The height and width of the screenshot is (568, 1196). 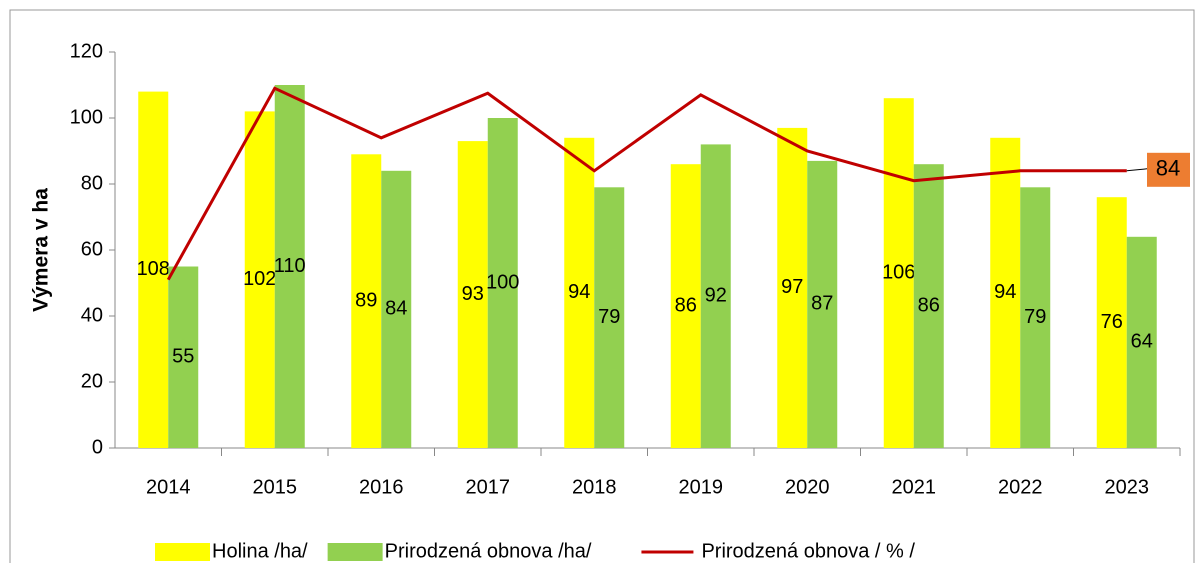 I want to click on x-tick-label: 2022, so click(x=1020, y=487).